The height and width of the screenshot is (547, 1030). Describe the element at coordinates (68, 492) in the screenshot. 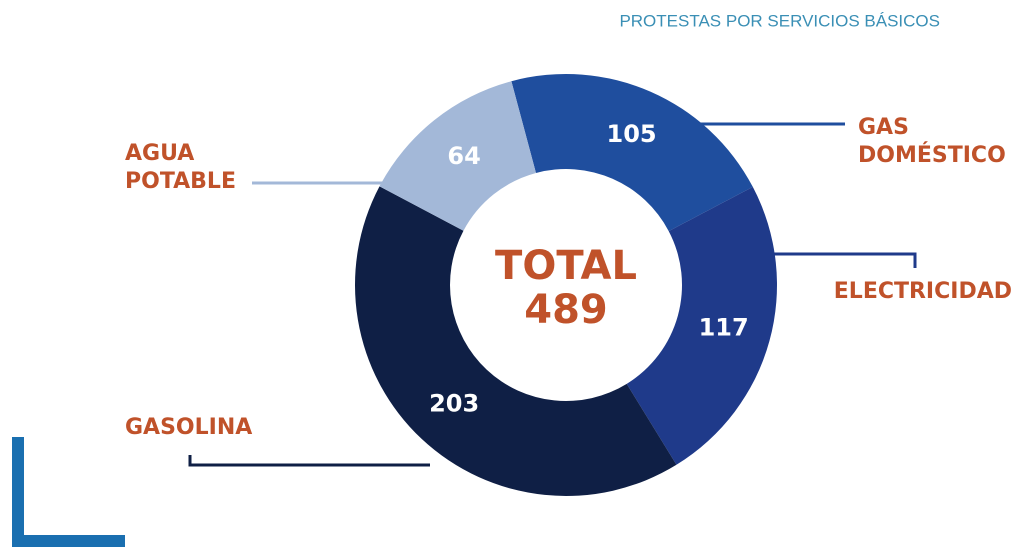

I see `decoration` at that location.